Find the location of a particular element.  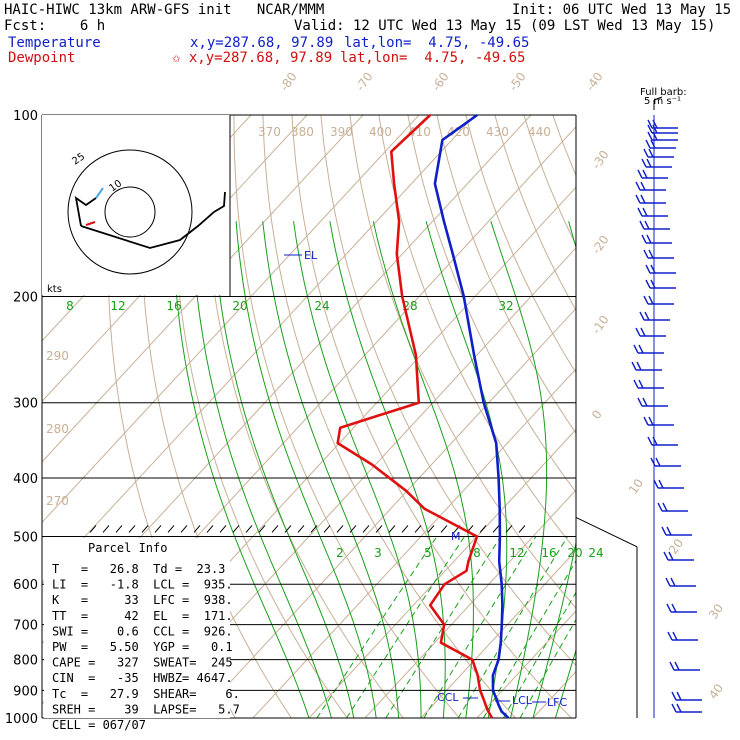

isotherm-label: -60 is located at coordinates (440, 82).